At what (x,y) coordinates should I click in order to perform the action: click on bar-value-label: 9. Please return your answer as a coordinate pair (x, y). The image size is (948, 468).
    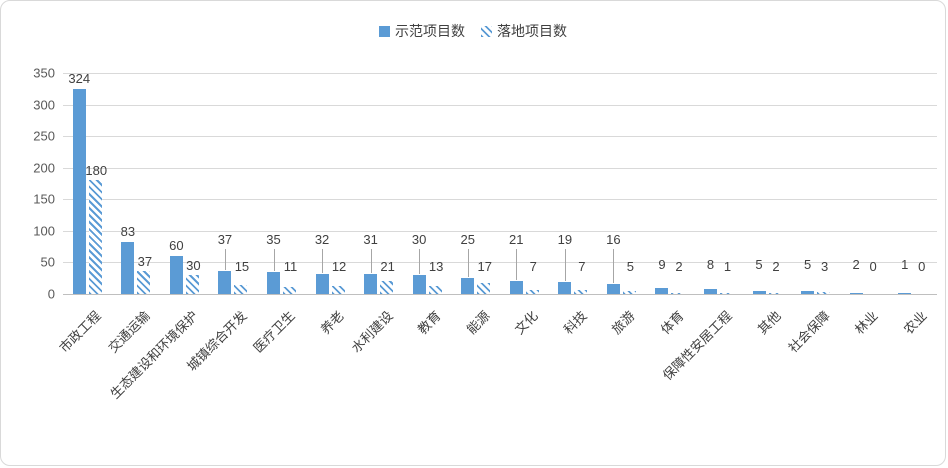
    Looking at the image, I should click on (662, 264).